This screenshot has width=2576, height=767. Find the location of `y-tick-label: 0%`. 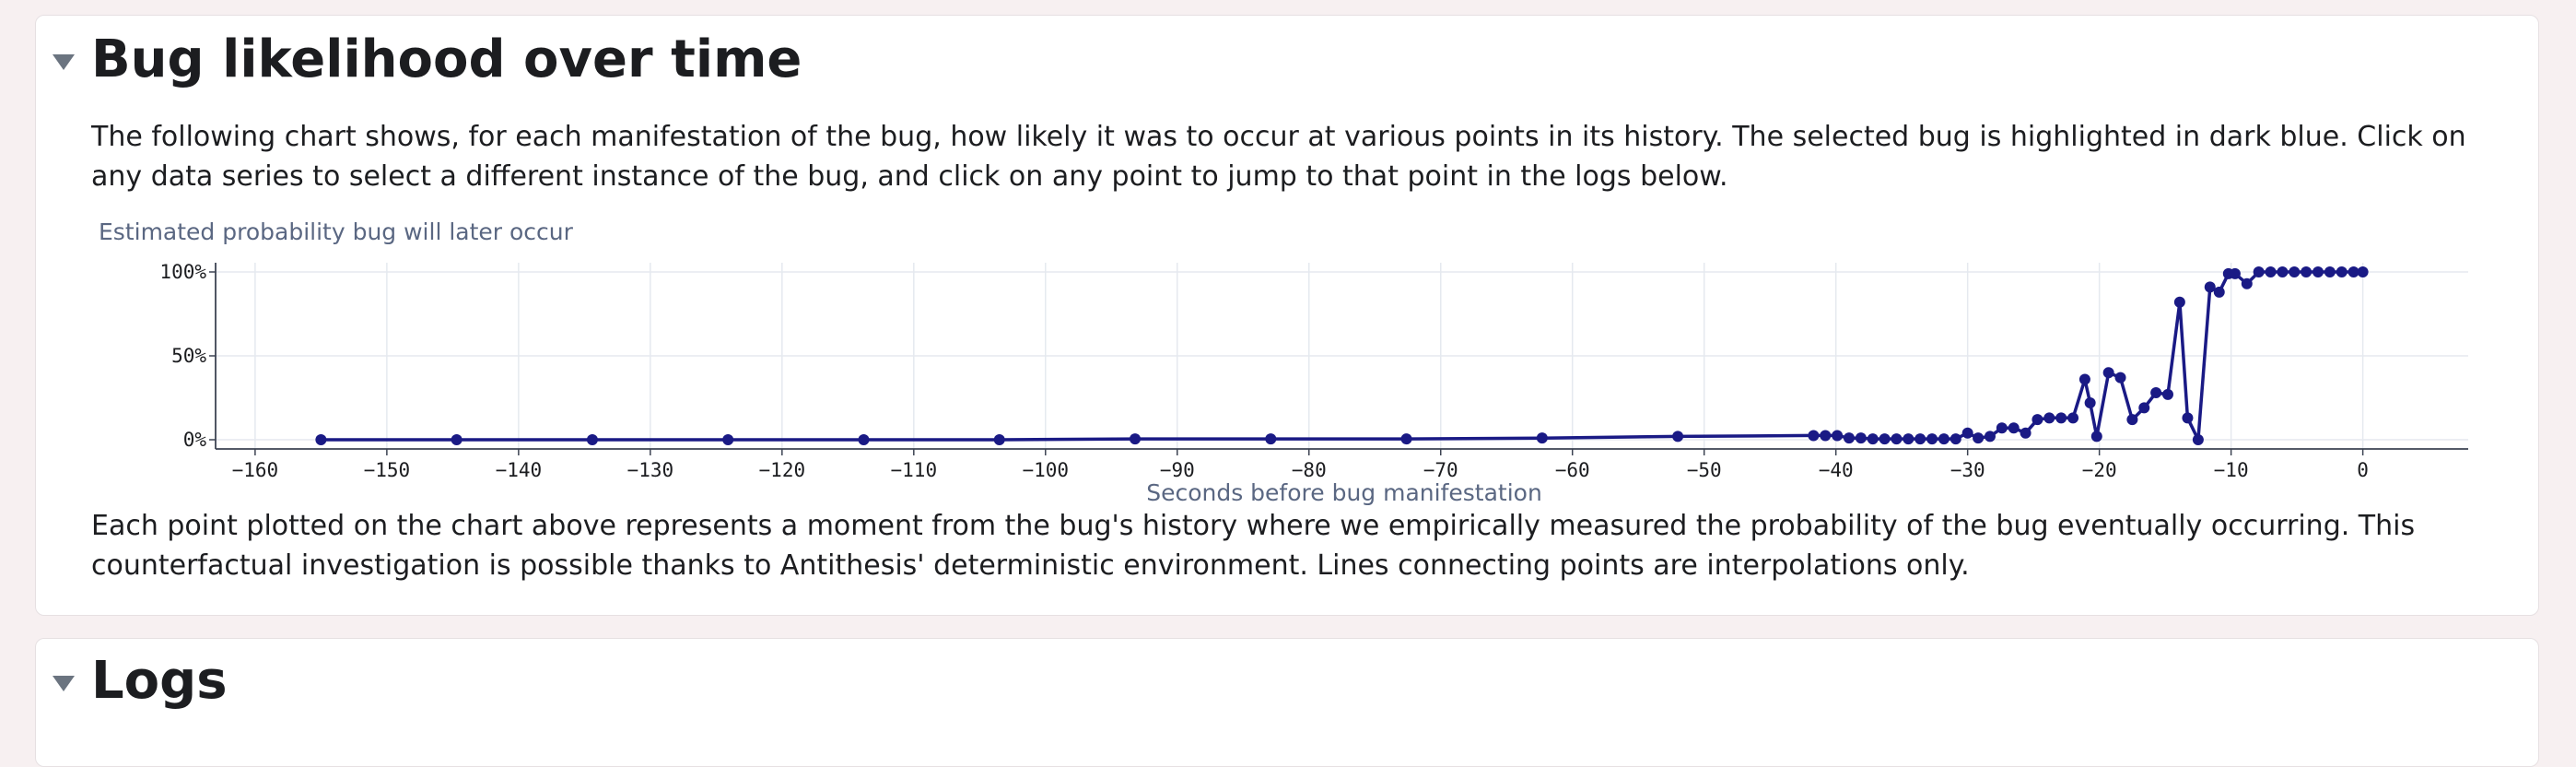

y-tick-label: 0% is located at coordinates (195, 440).